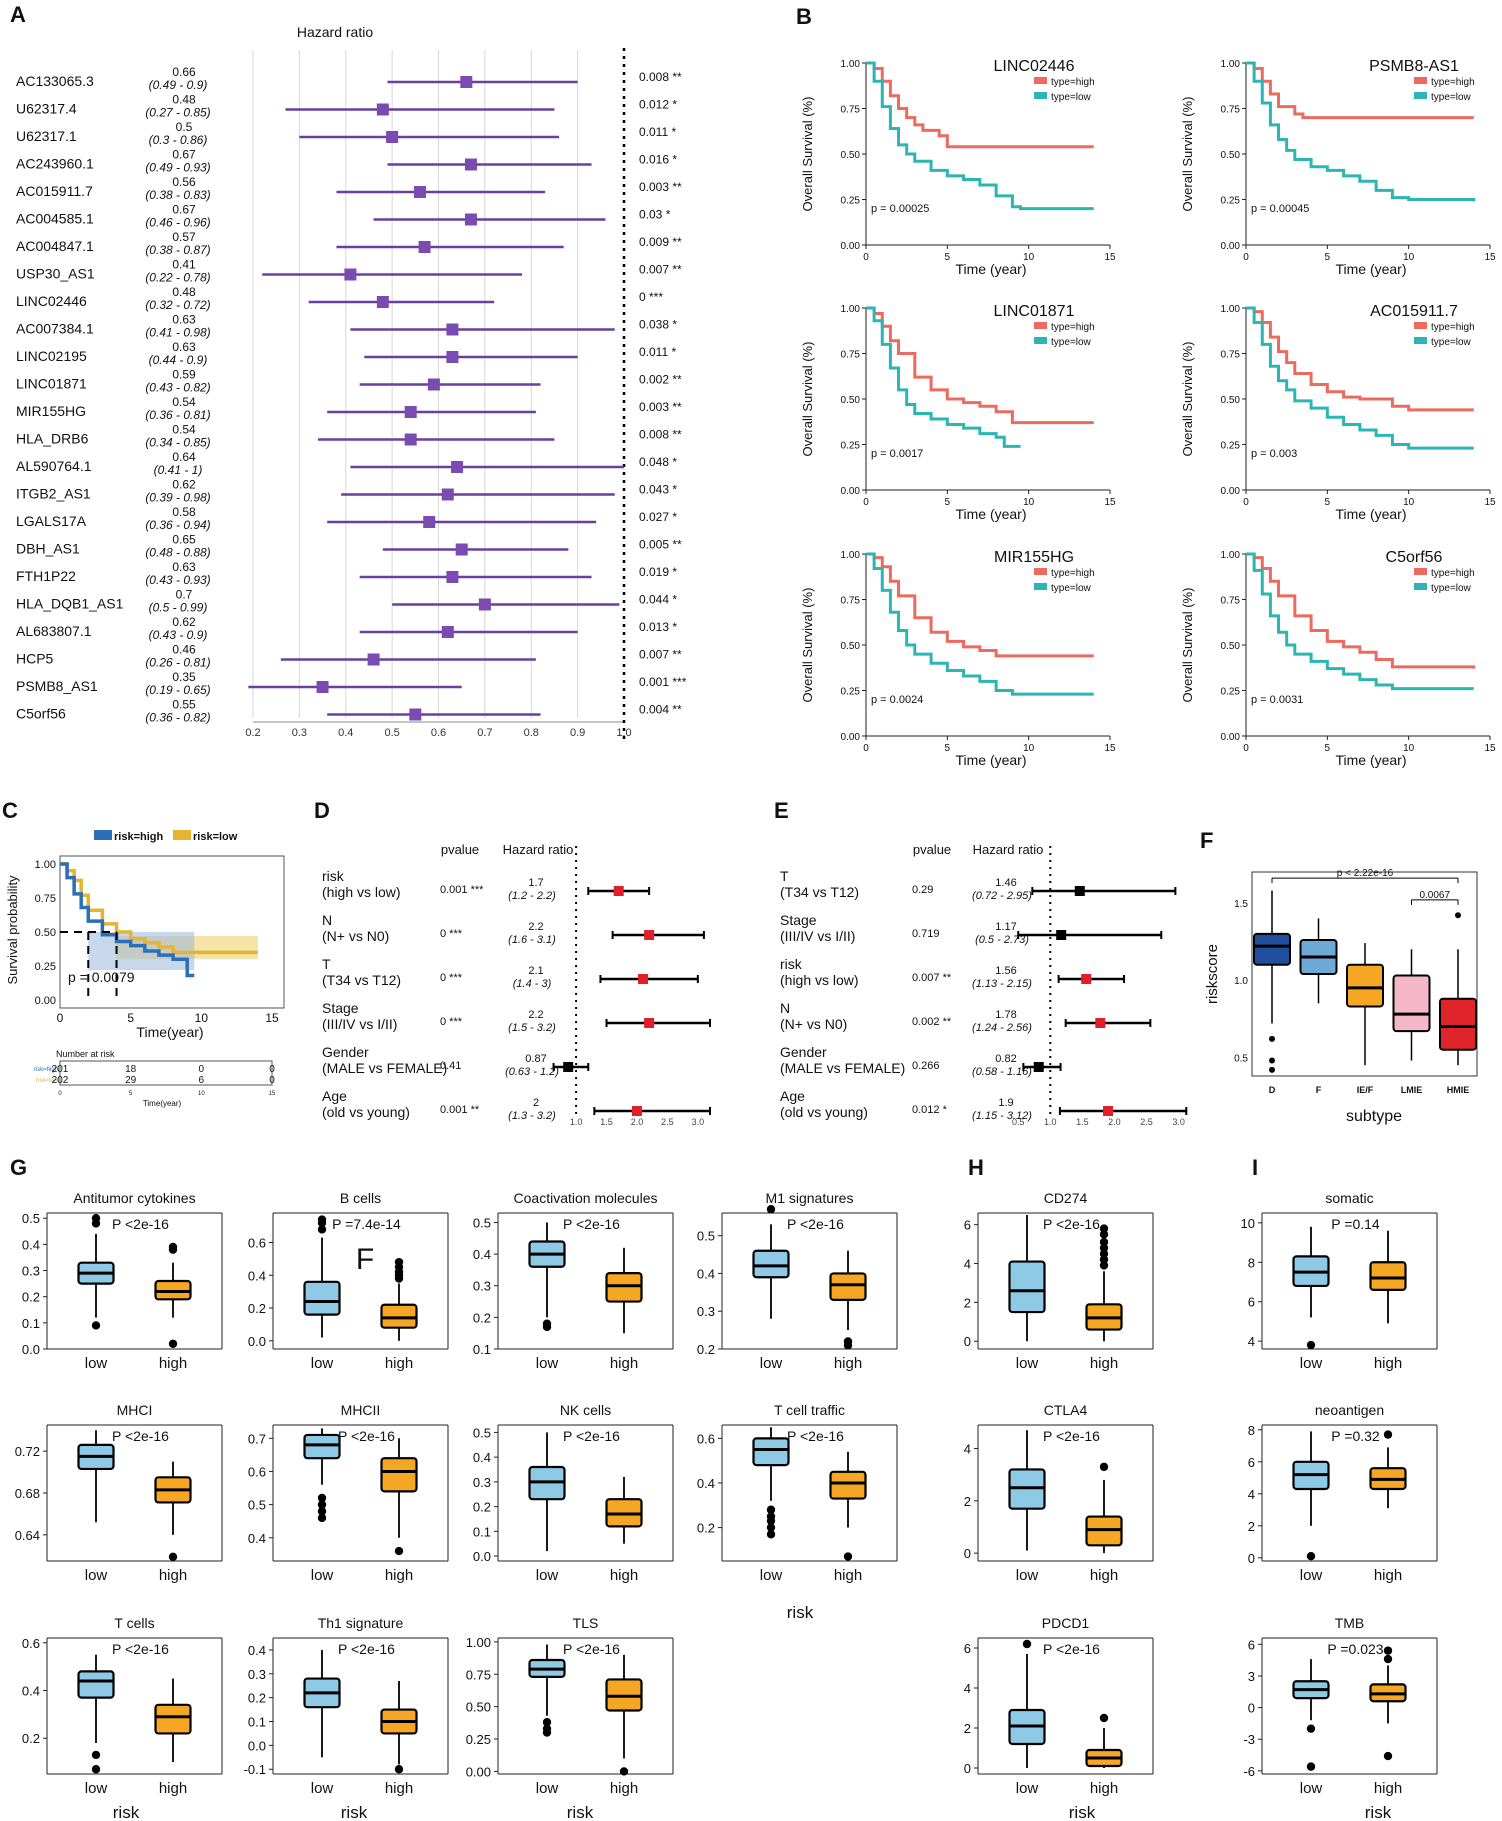  What do you see at coordinates (660, 710) in the screenshot?
I see `forest-a-p-text: 0.004 **` at bounding box center [660, 710].